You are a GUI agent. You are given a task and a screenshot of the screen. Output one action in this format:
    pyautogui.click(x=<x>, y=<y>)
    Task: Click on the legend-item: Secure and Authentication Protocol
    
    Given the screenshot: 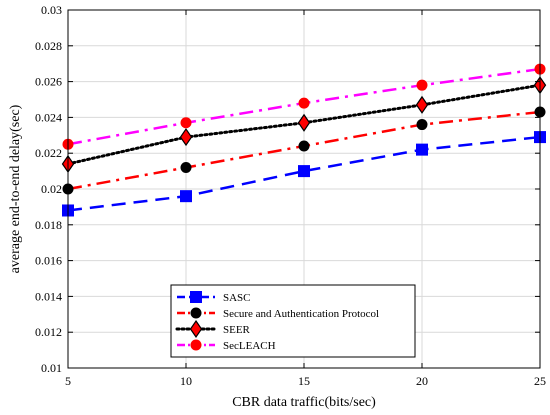 What is the action you would take?
    pyautogui.click(x=278, y=313)
    